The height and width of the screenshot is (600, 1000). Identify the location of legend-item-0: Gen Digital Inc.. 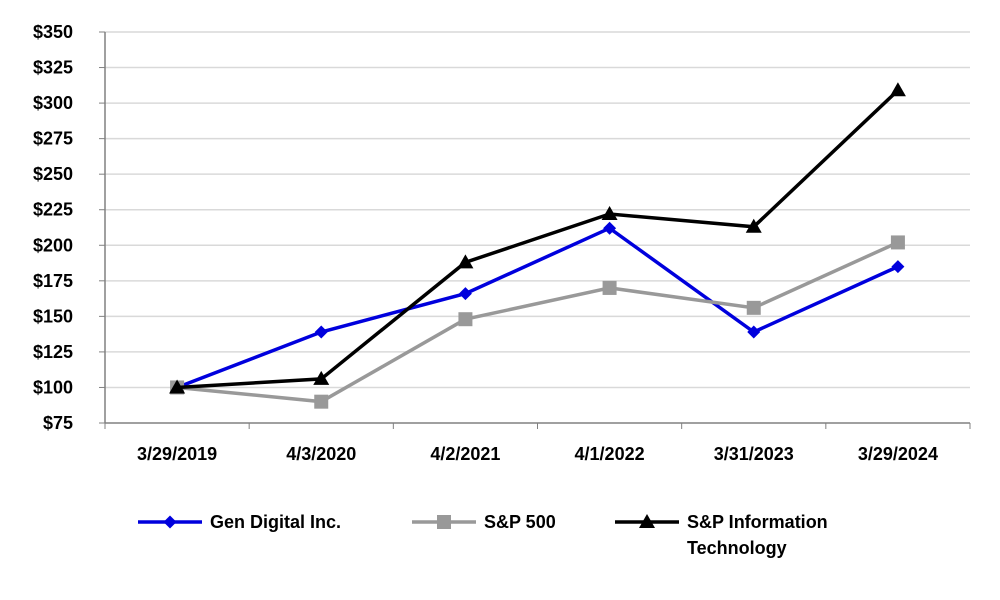
(239, 522).